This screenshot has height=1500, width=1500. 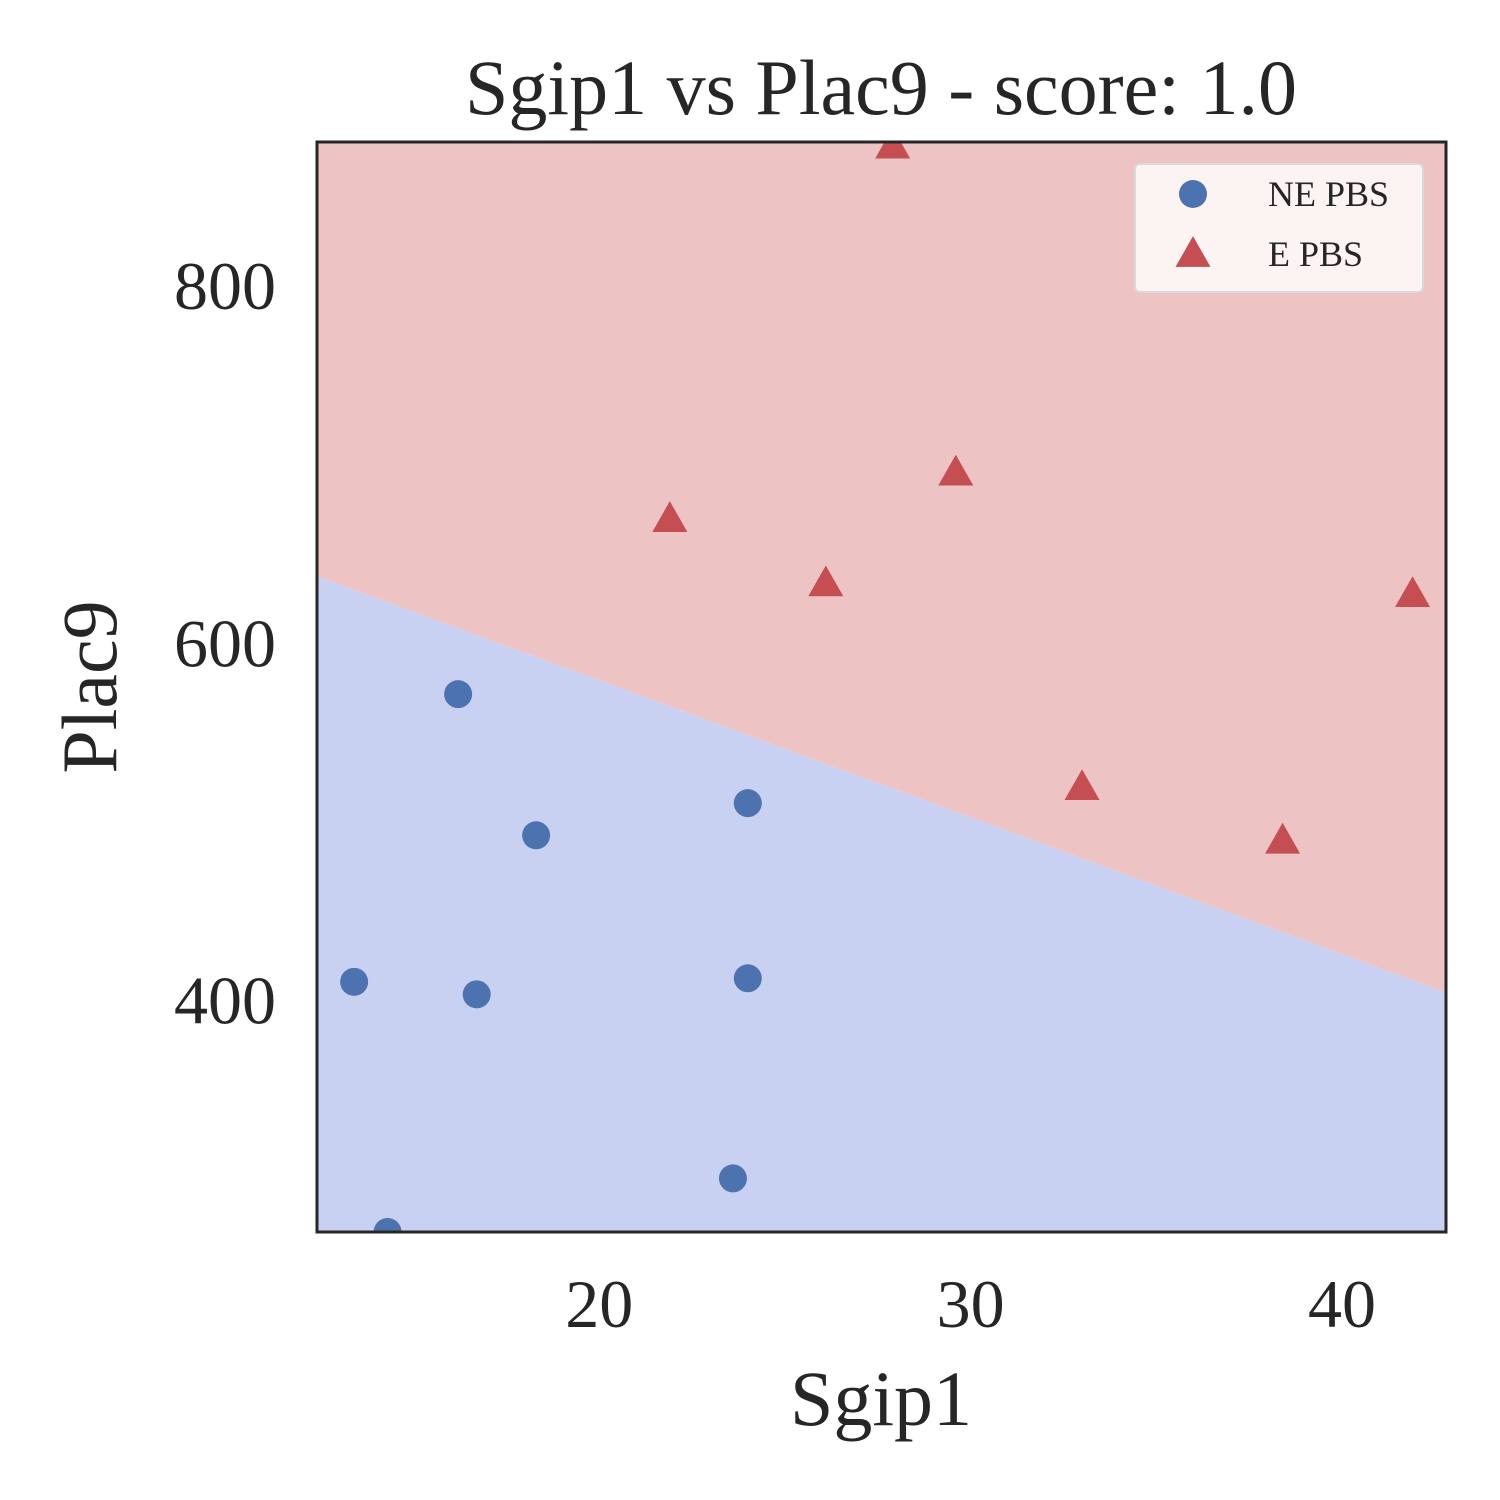 What do you see at coordinates (881, 87) in the screenshot?
I see `chart-title: Sgip1 vs Plac9 - score: 1.0` at bounding box center [881, 87].